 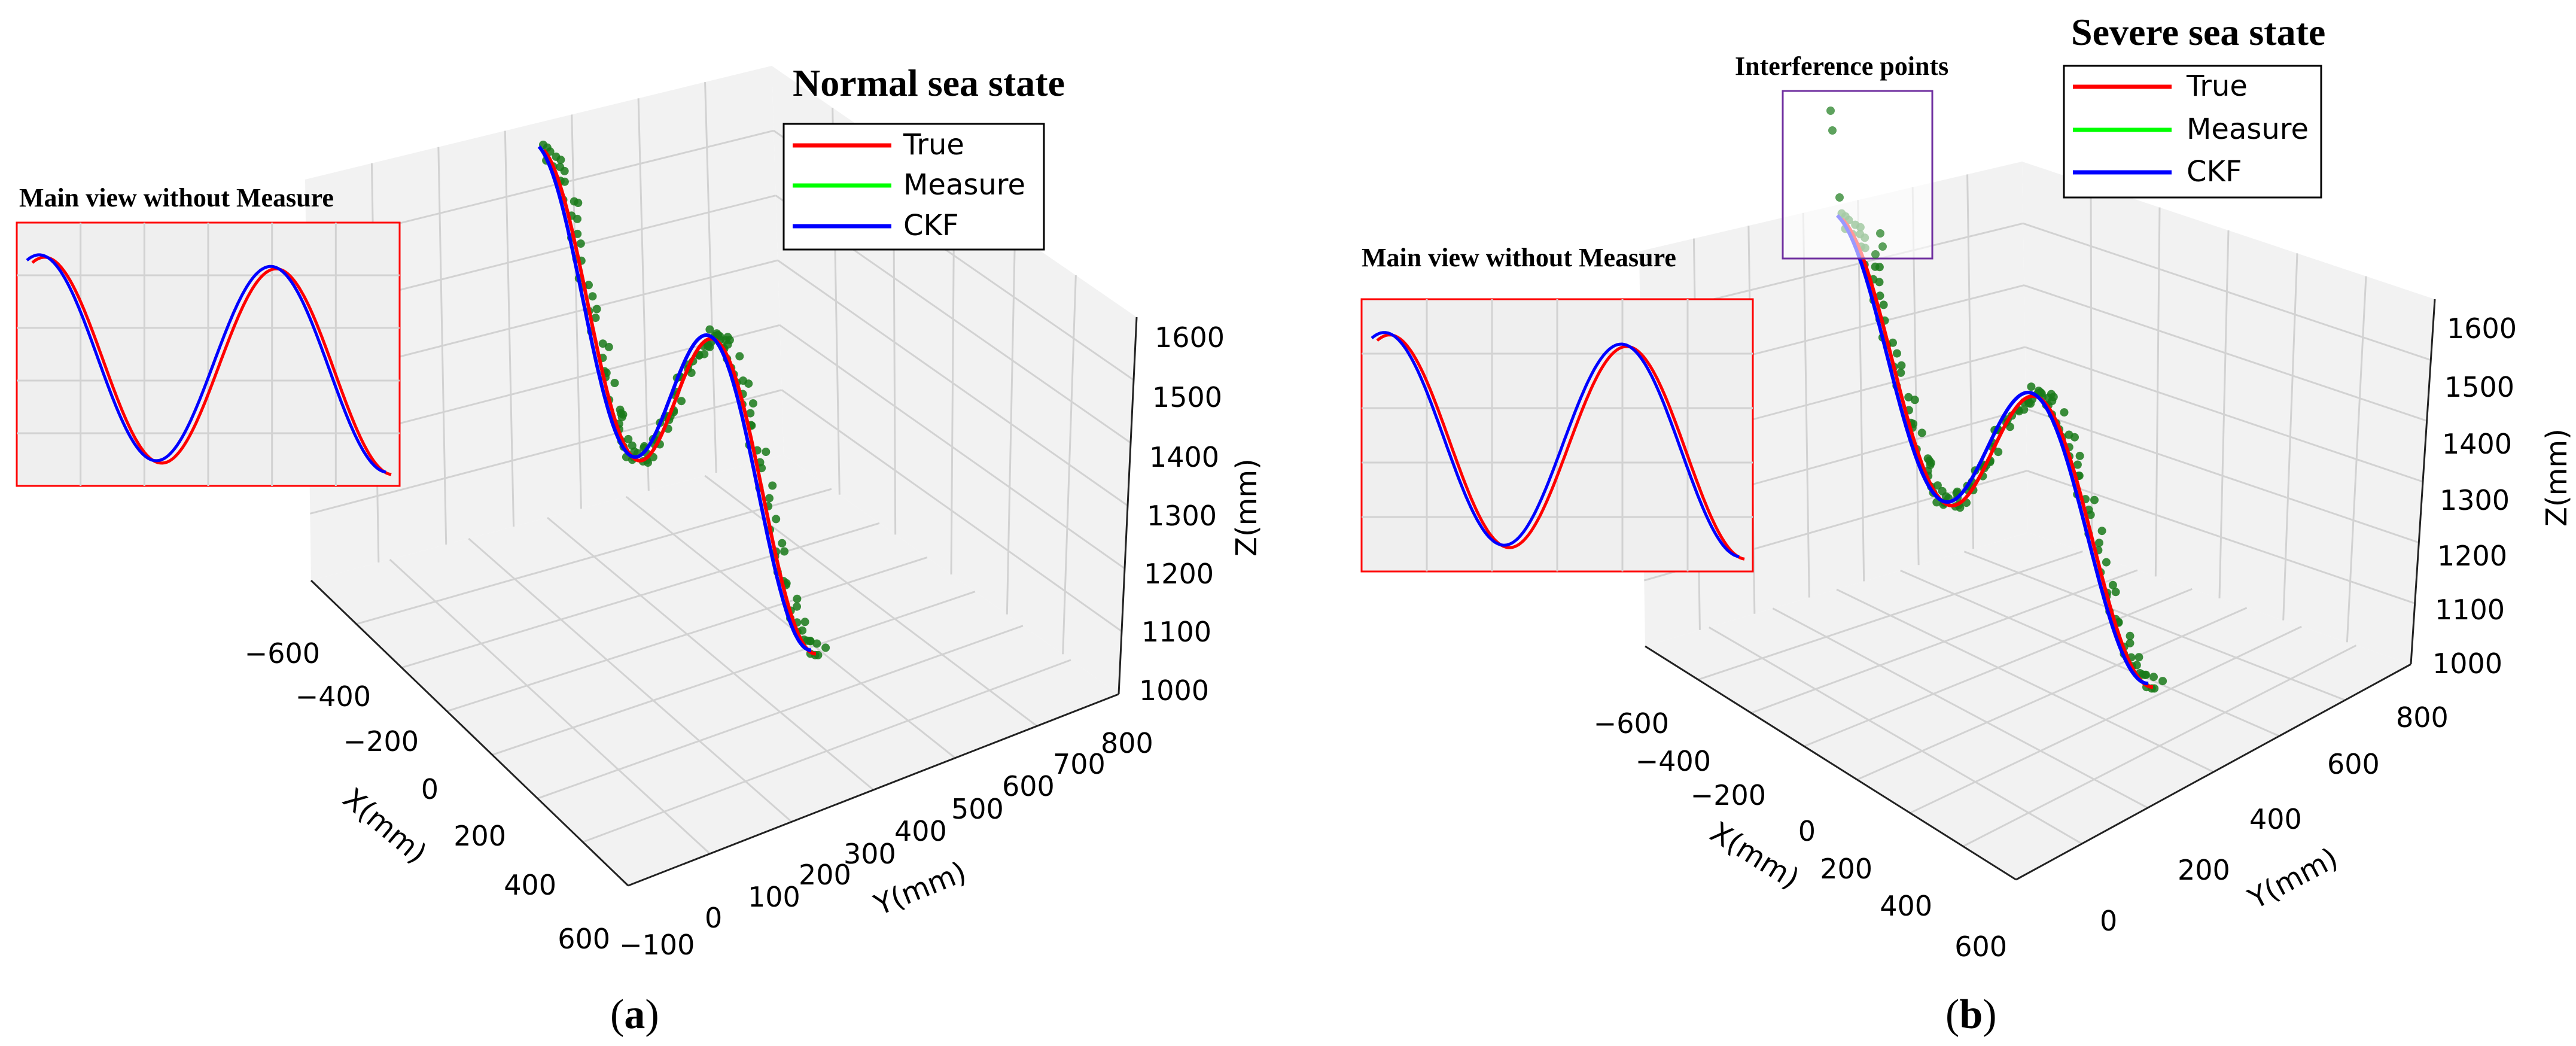 I want to click on y-tick-label: 500, so click(x=977, y=809).